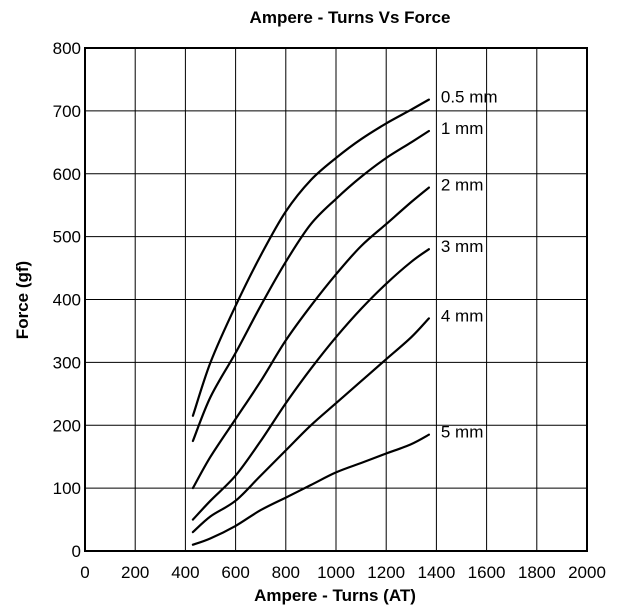  I want to click on y-tick-label: 300, so click(67, 362).